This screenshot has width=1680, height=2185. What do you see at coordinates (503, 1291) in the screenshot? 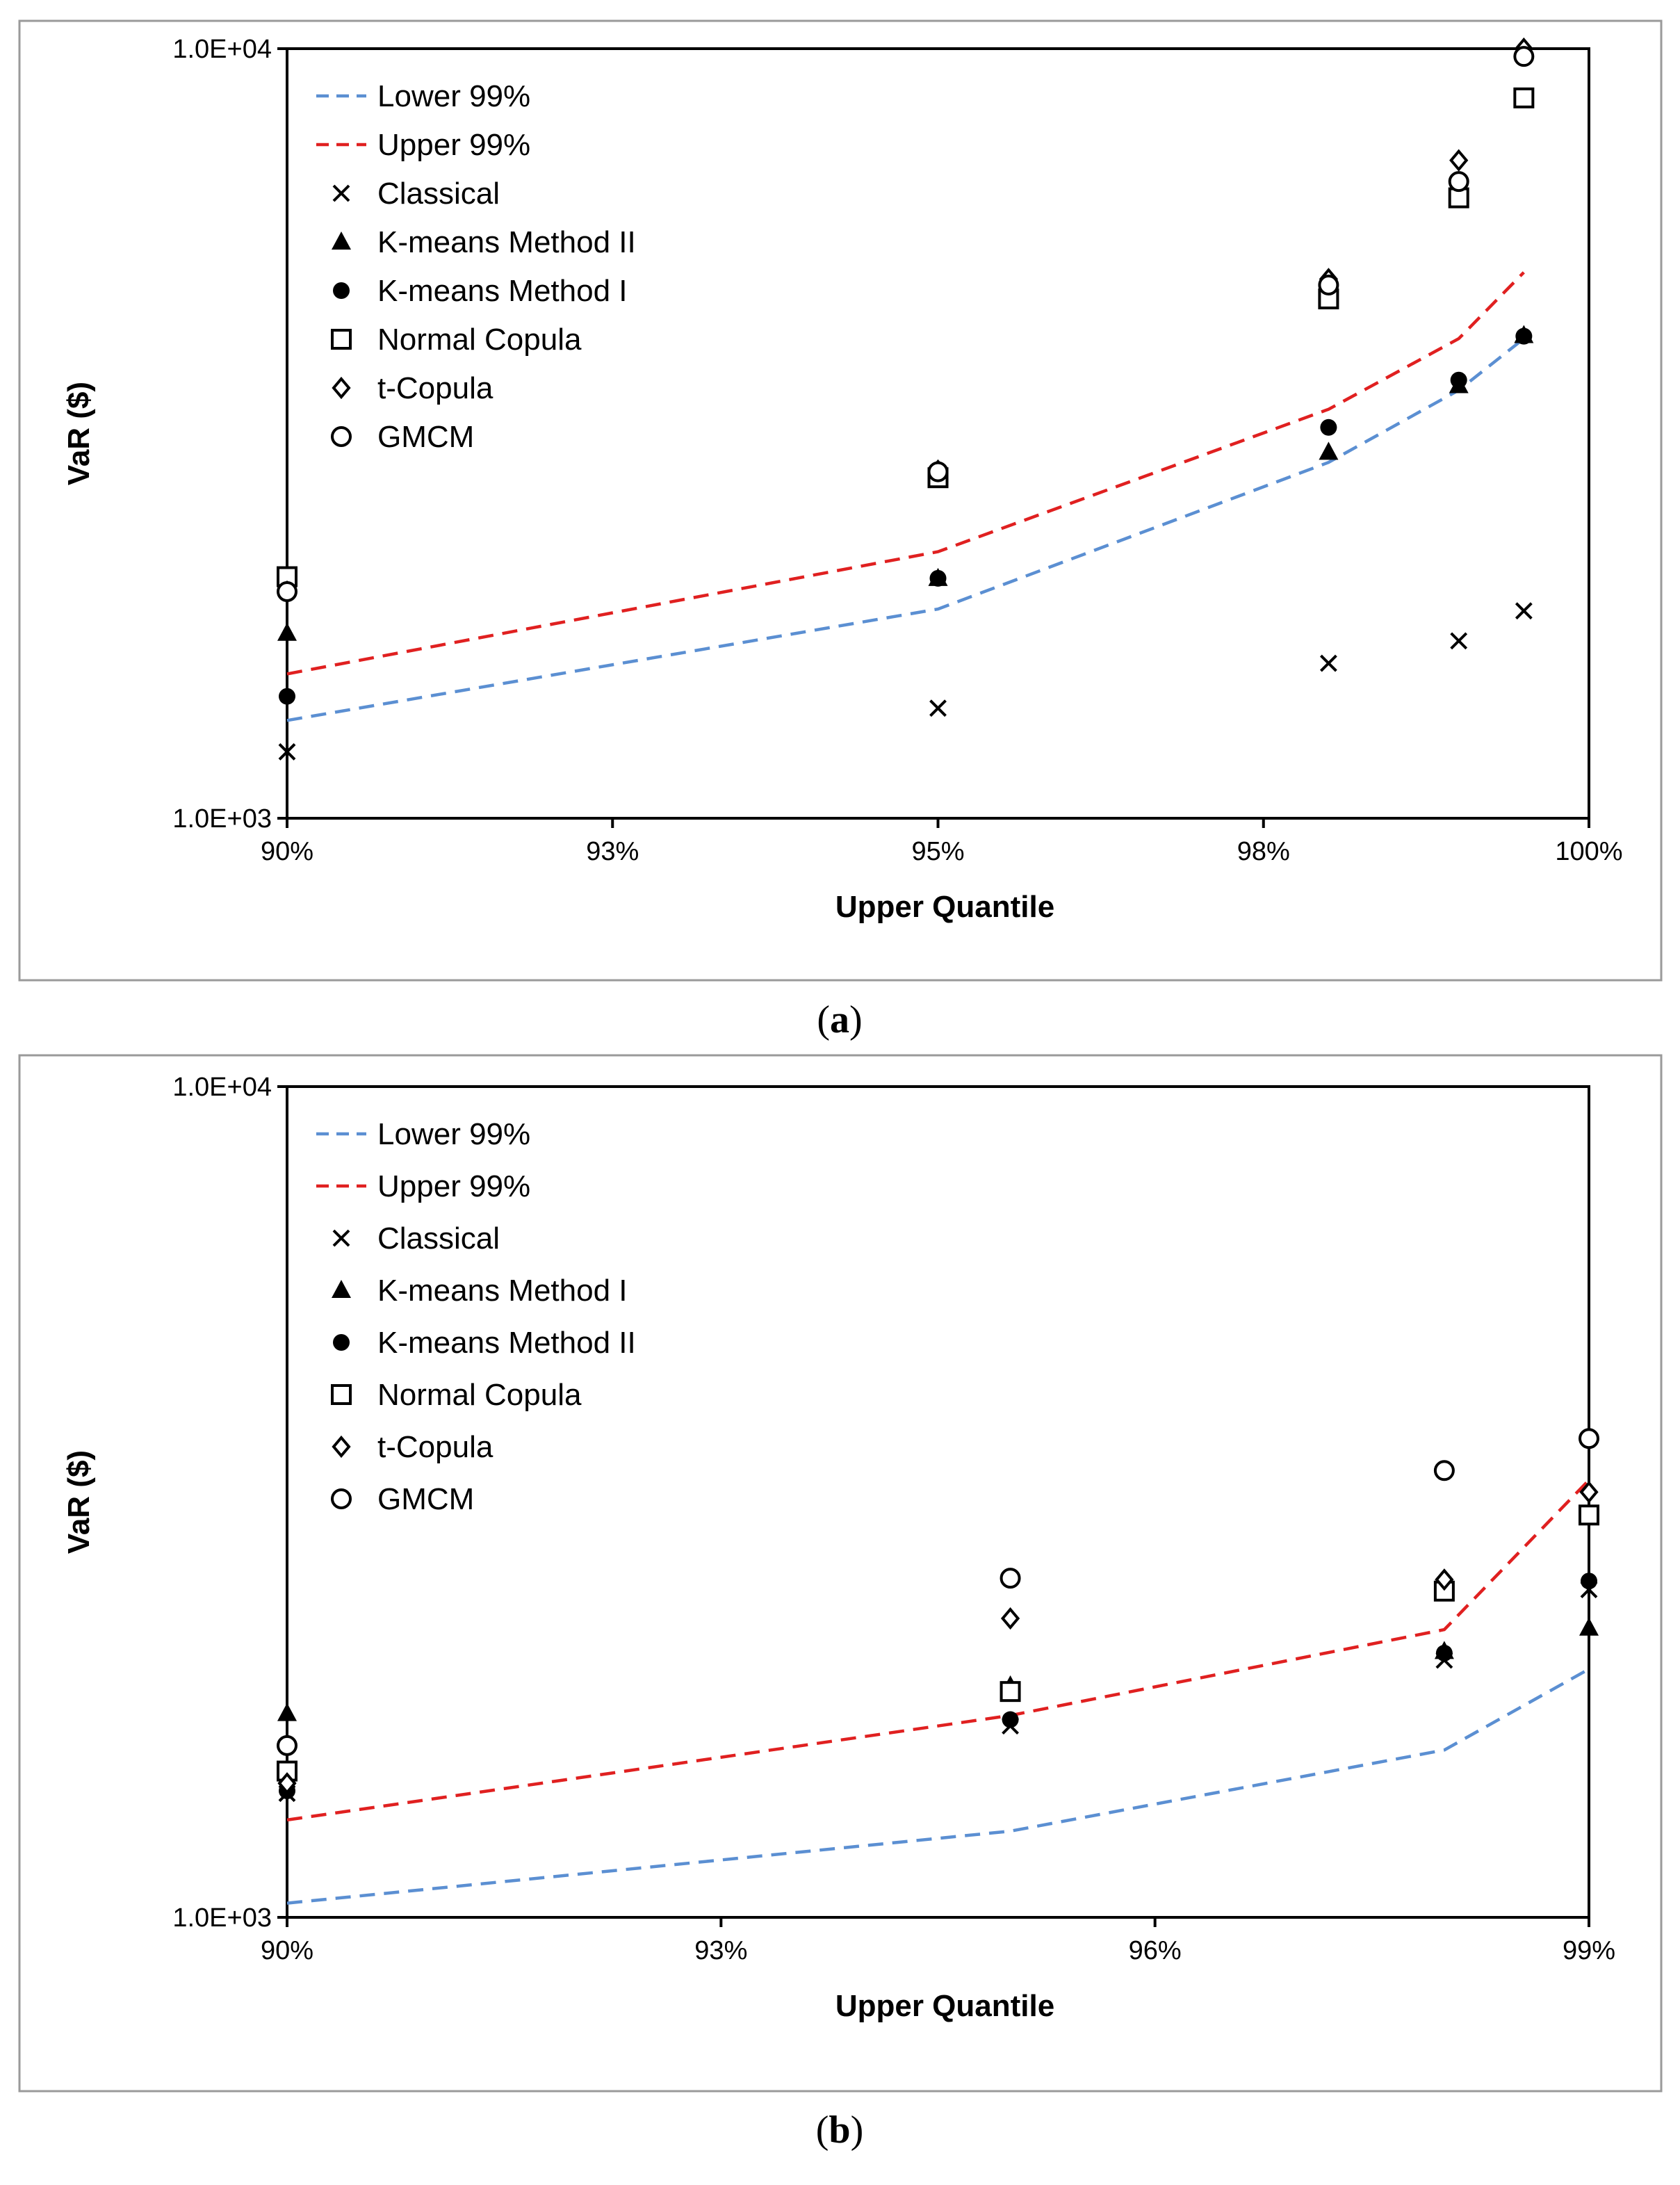
I see `legend-label: K-means Method I` at bounding box center [503, 1291].